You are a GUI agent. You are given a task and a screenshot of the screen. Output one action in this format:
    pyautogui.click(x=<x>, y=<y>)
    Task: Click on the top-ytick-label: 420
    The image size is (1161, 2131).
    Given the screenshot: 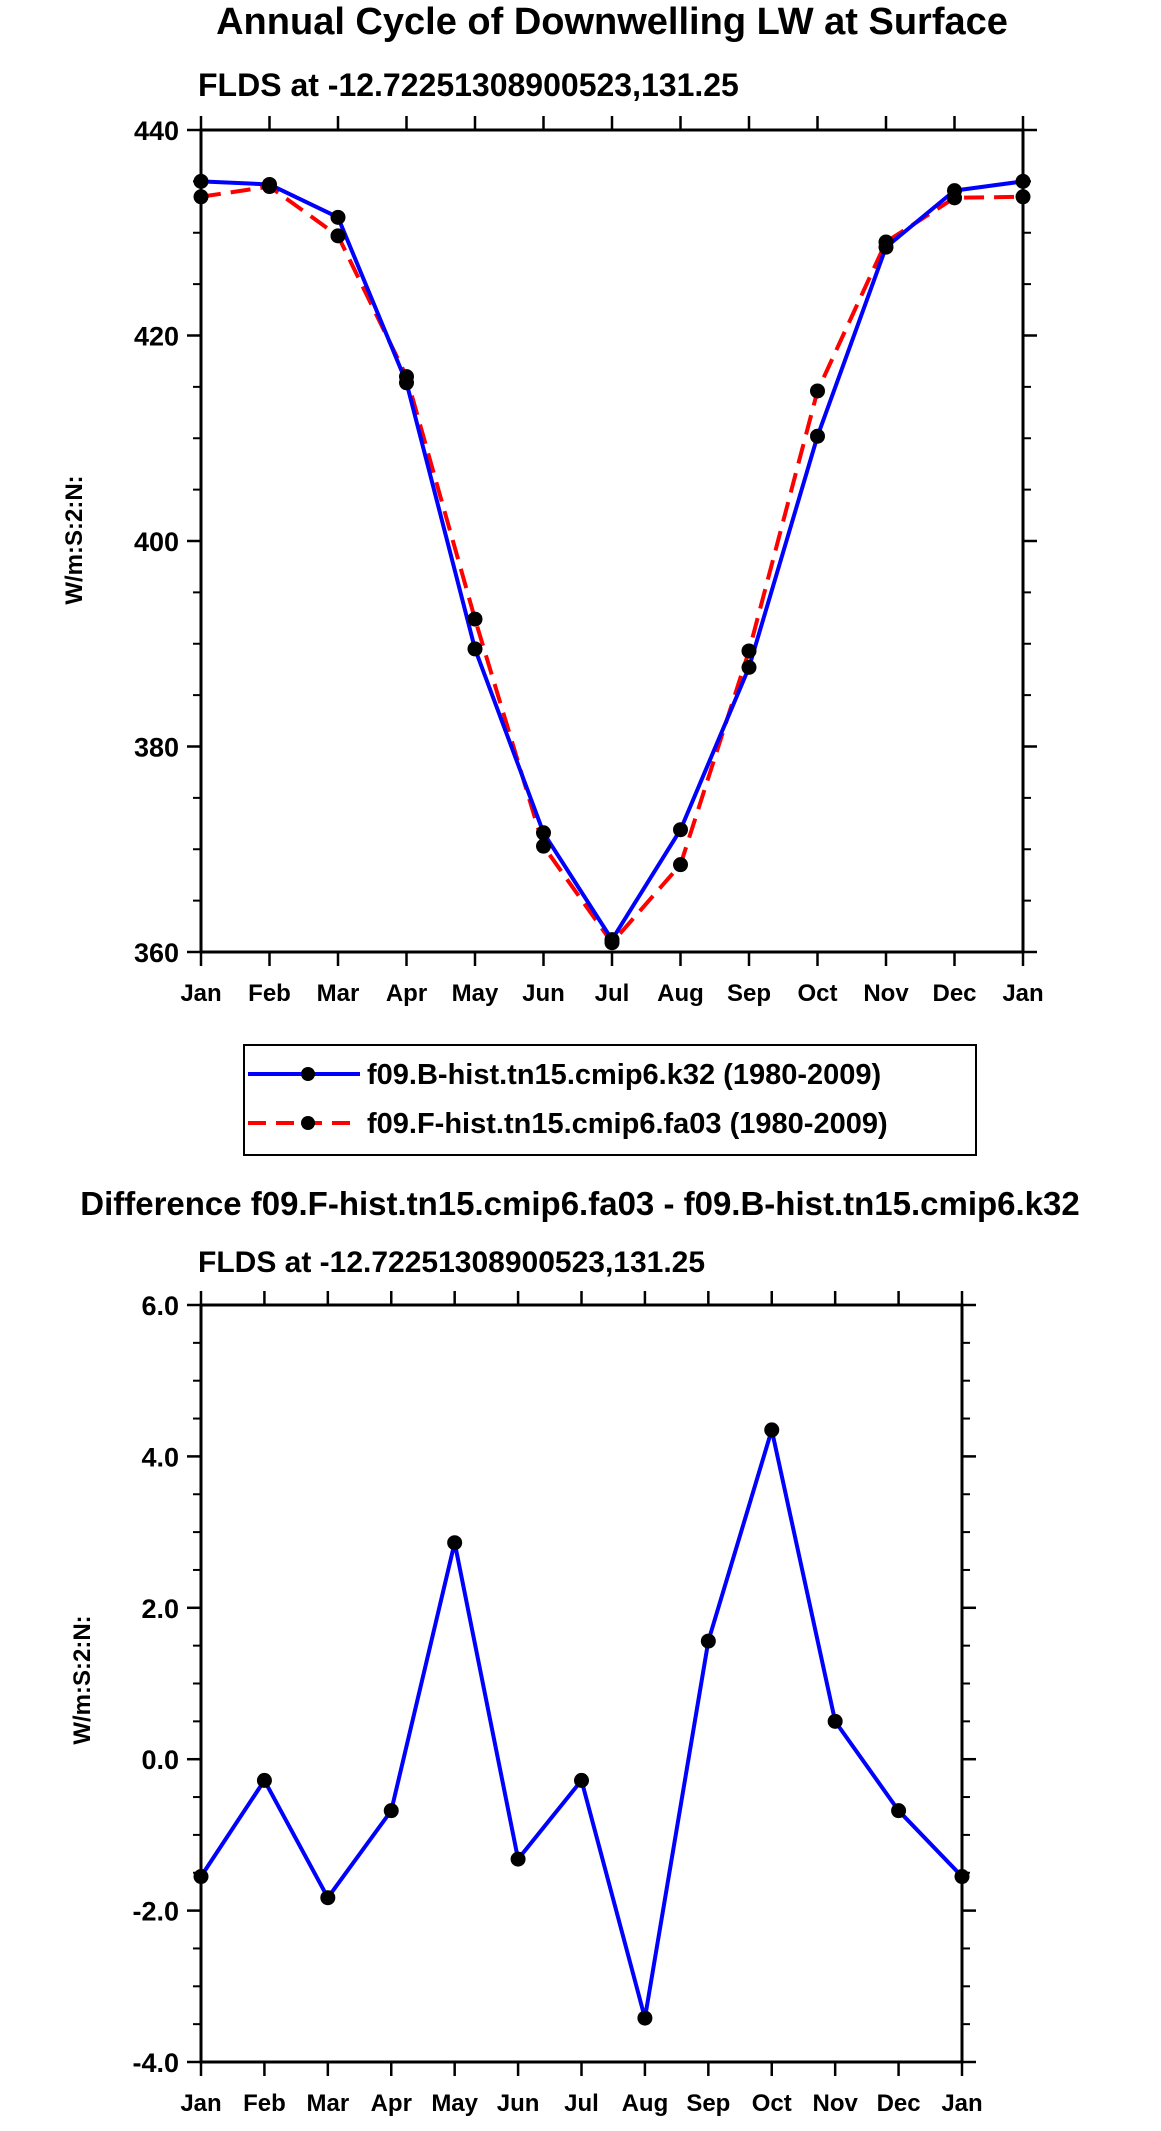 What is the action you would take?
    pyautogui.click(x=156, y=337)
    